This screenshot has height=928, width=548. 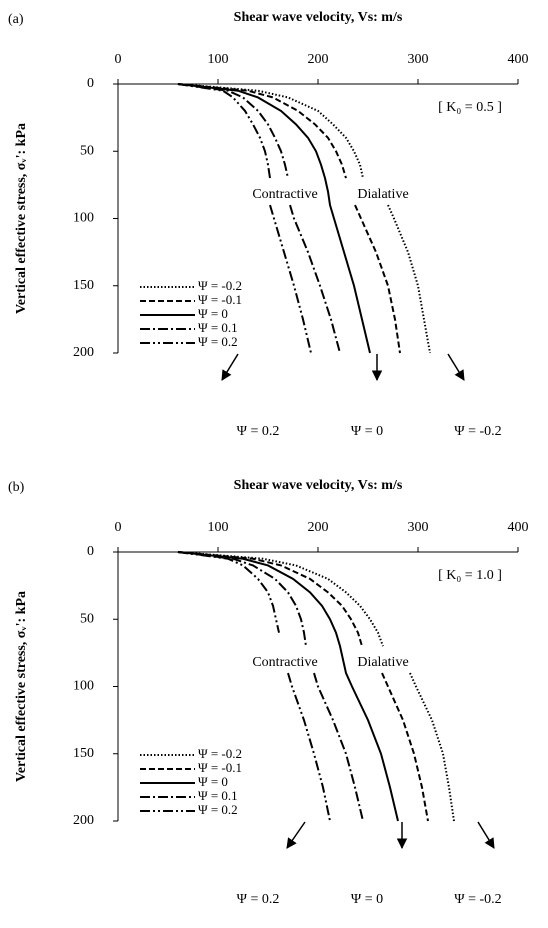 I want to click on annotation: [ K₀ = 1.0 ], so click(x=470, y=575).